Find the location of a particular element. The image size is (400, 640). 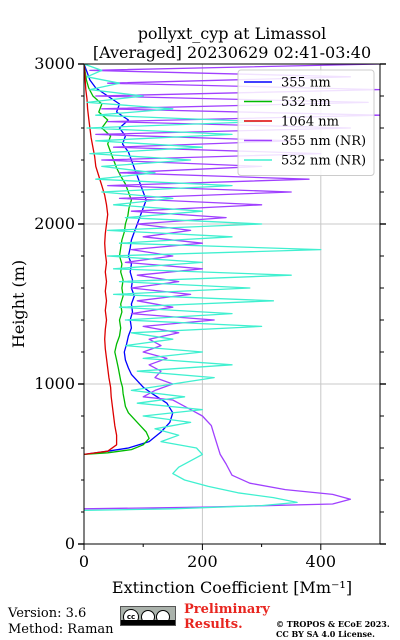

legend-label: 532 nm (NR) is located at coordinates (323, 161).